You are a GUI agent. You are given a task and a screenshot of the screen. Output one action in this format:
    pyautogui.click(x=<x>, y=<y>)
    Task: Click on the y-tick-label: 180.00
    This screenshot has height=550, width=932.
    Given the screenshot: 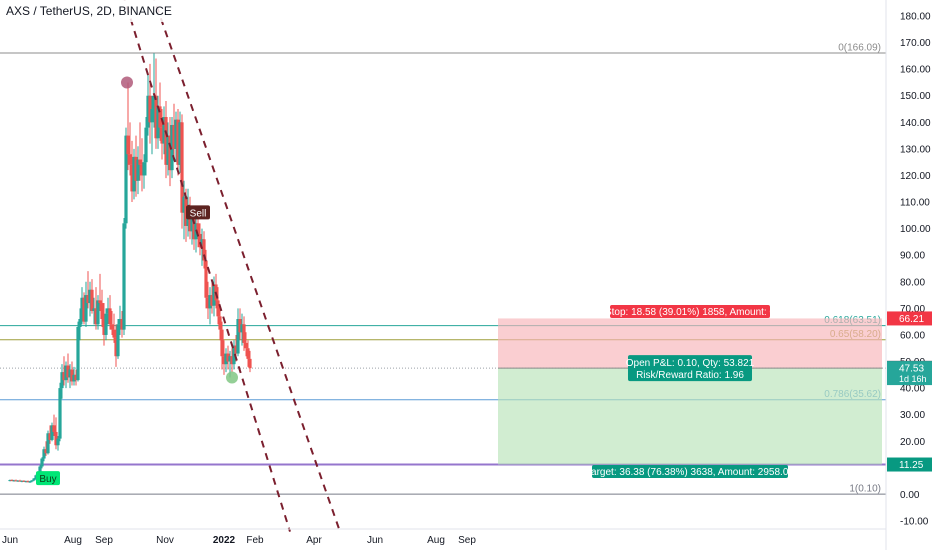 What is the action you would take?
    pyautogui.click(x=915, y=17)
    